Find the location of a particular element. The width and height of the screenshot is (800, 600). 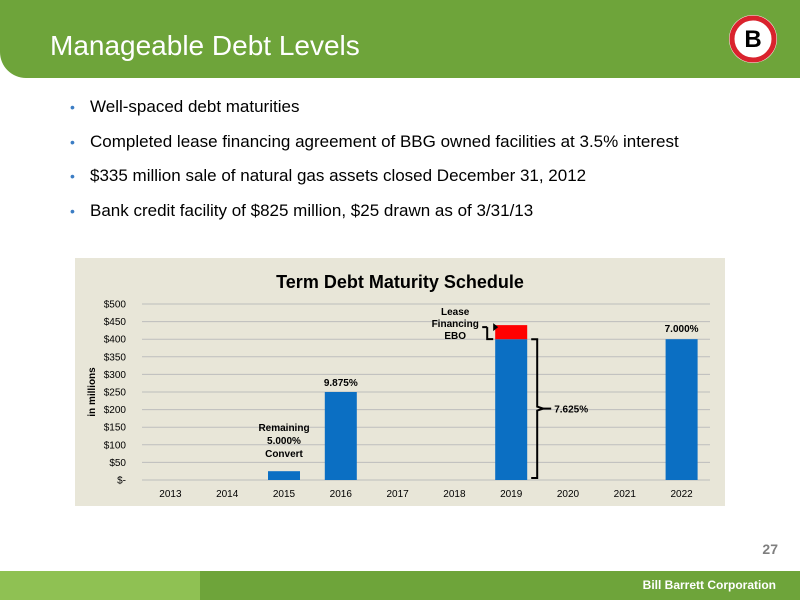

footer-accent is located at coordinates (100, 585).